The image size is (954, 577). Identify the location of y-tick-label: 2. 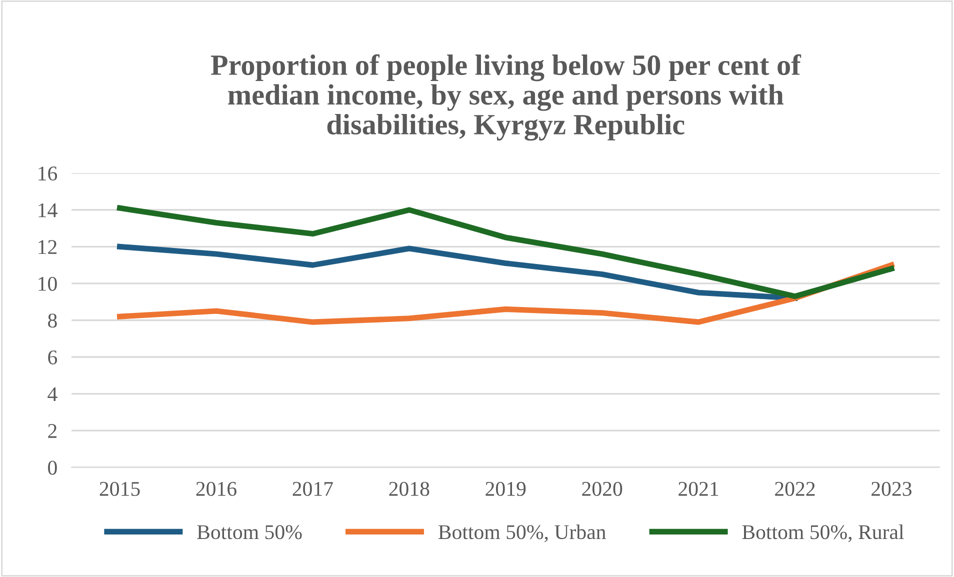
(52, 431).